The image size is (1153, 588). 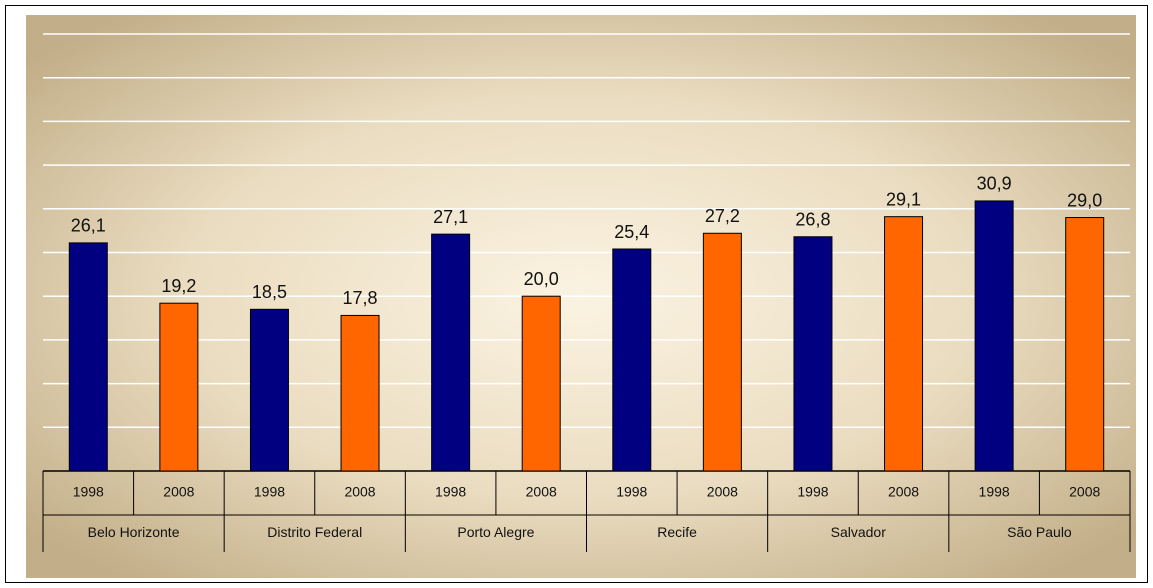 What do you see at coordinates (1084, 200) in the screenshot?
I see `value-label: 29,0` at bounding box center [1084, 200].